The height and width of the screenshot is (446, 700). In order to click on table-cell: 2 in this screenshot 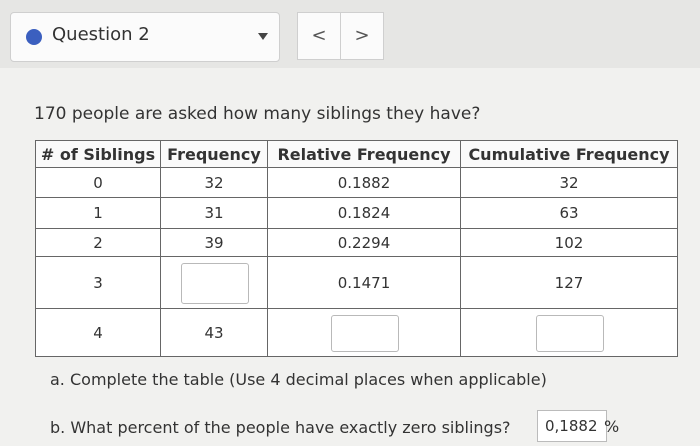, I will do `click(98, 242)`.